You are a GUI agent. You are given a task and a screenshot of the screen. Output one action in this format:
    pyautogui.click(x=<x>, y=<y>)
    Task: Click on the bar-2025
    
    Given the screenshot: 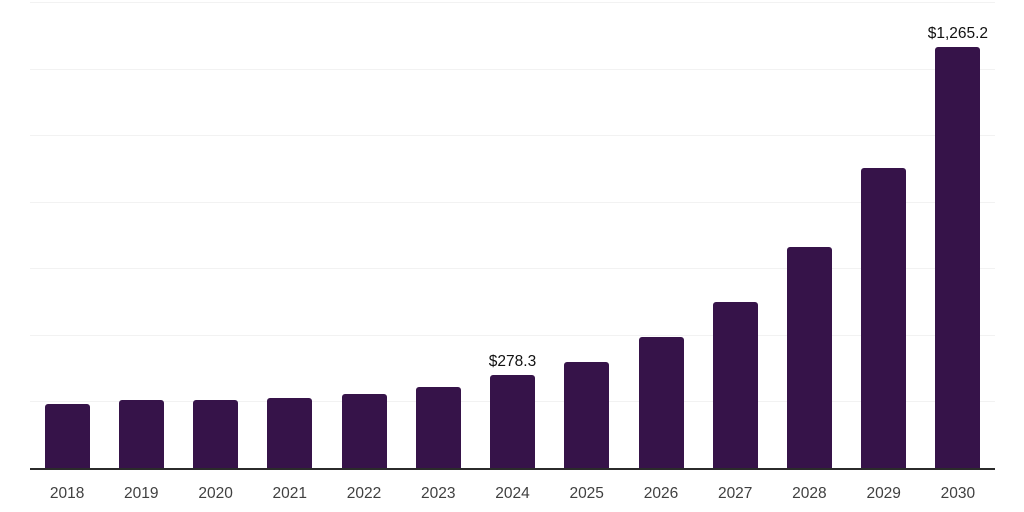 What is the action you would take?
    pyautogui.click(x=587, y=414)
    